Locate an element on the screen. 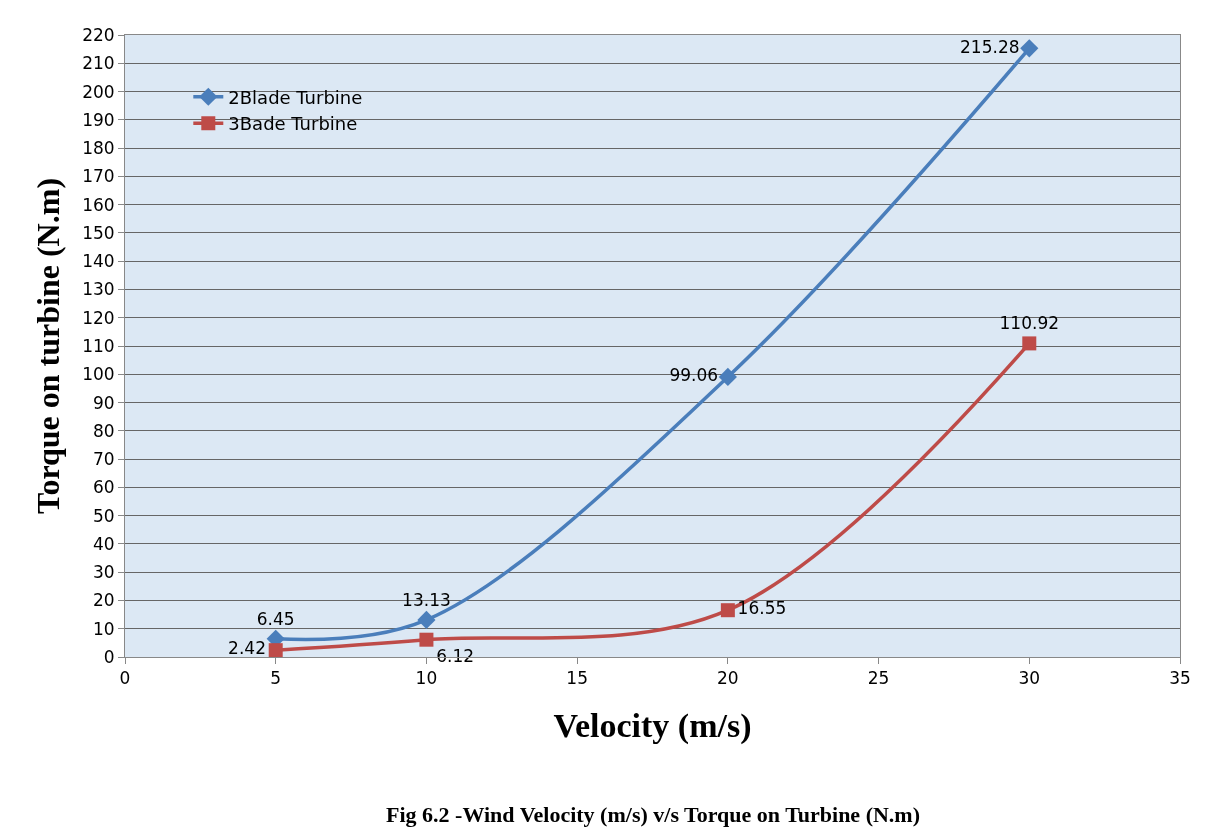 The image size is (1215, 829). y-tick-label: 70 is located at coordinates (103, 459).